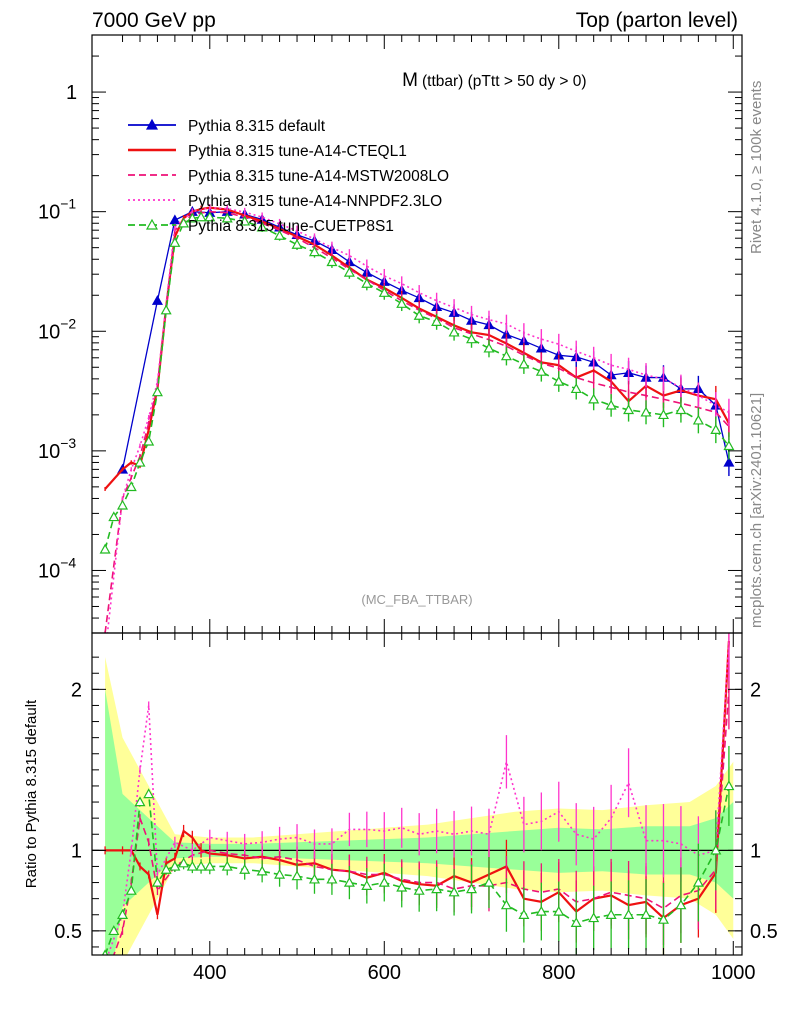 The image size is (786, 1024). I want to click on y-tick-label: 10⁻², so click(57, 329).